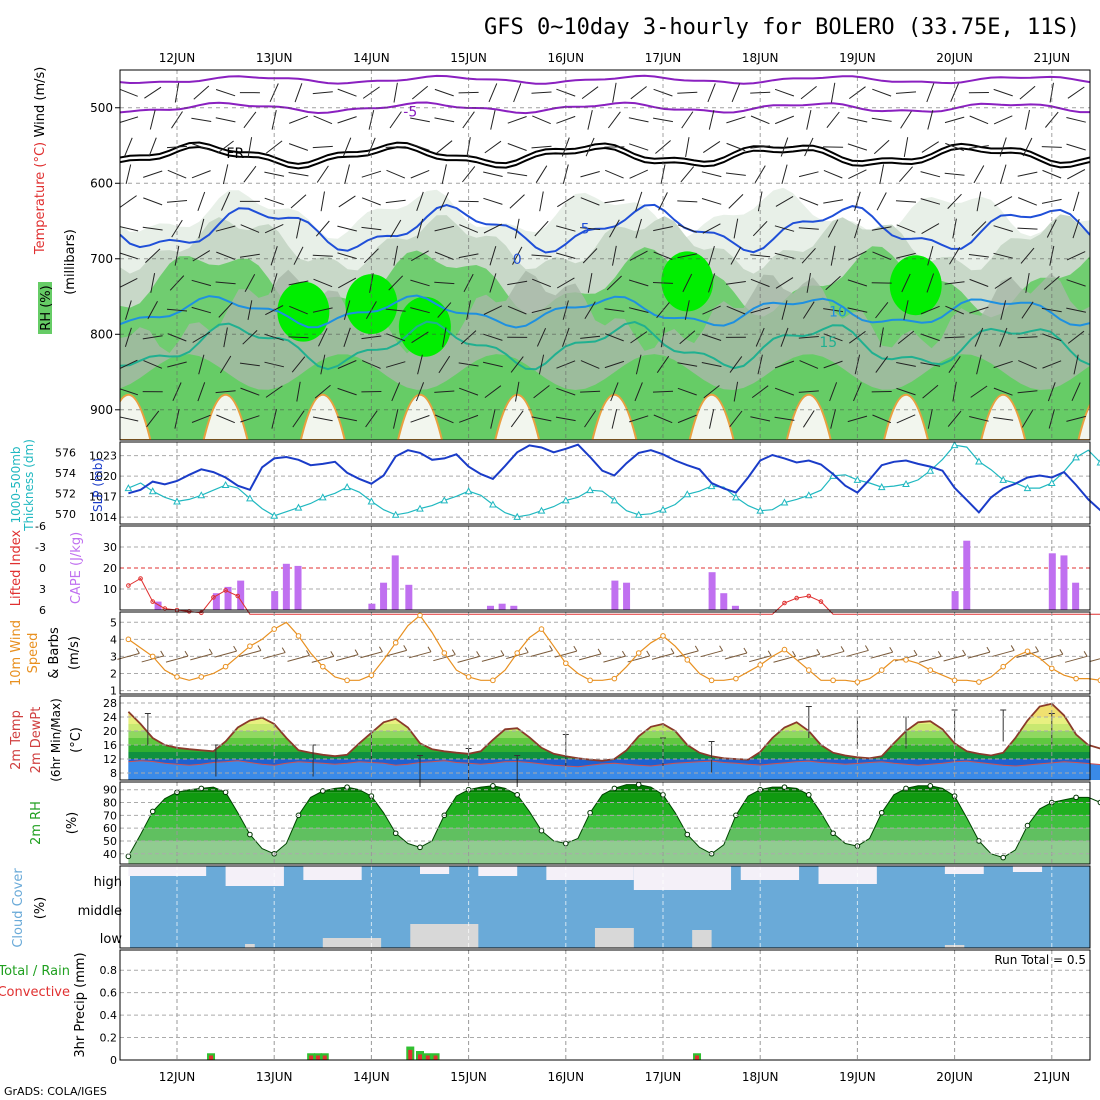  Describe the element at coordinates (16, 653) in the screenshot. I see `wind-label-1: 10m Wind` at that location.